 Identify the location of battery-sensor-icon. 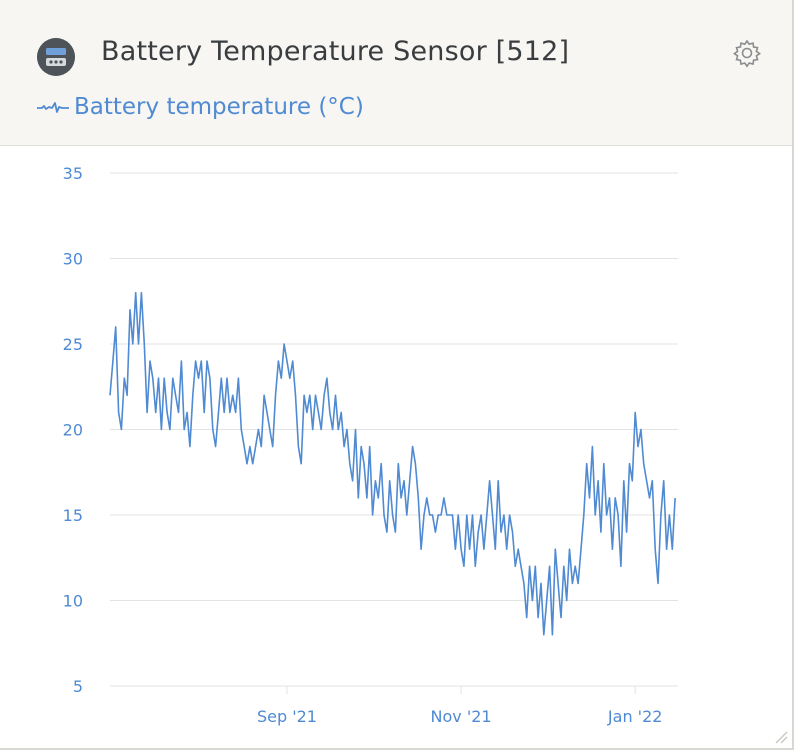
(56, 57).